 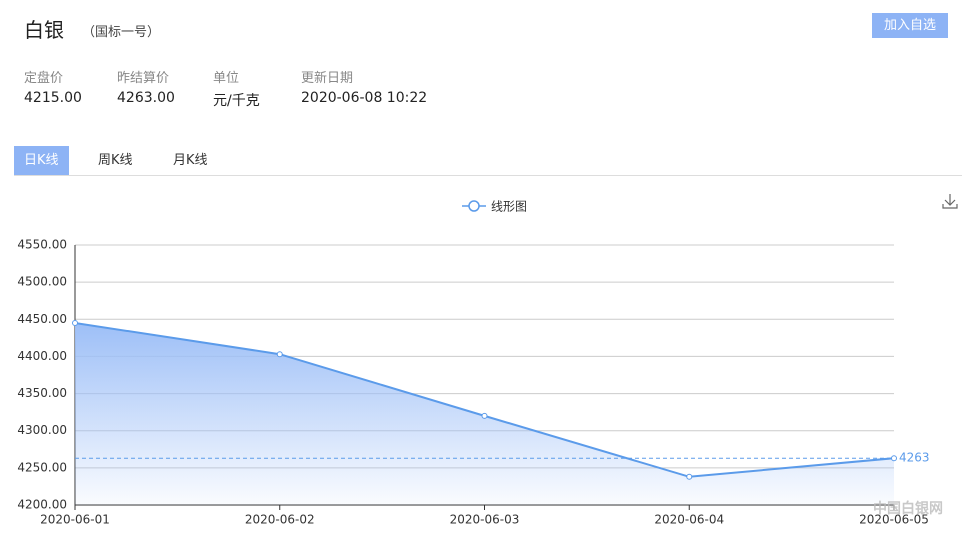 What do you see at coordinates (509, 207) in the screenshot?
I see `legend-label: 线形图` at bounding box center [509, 207].